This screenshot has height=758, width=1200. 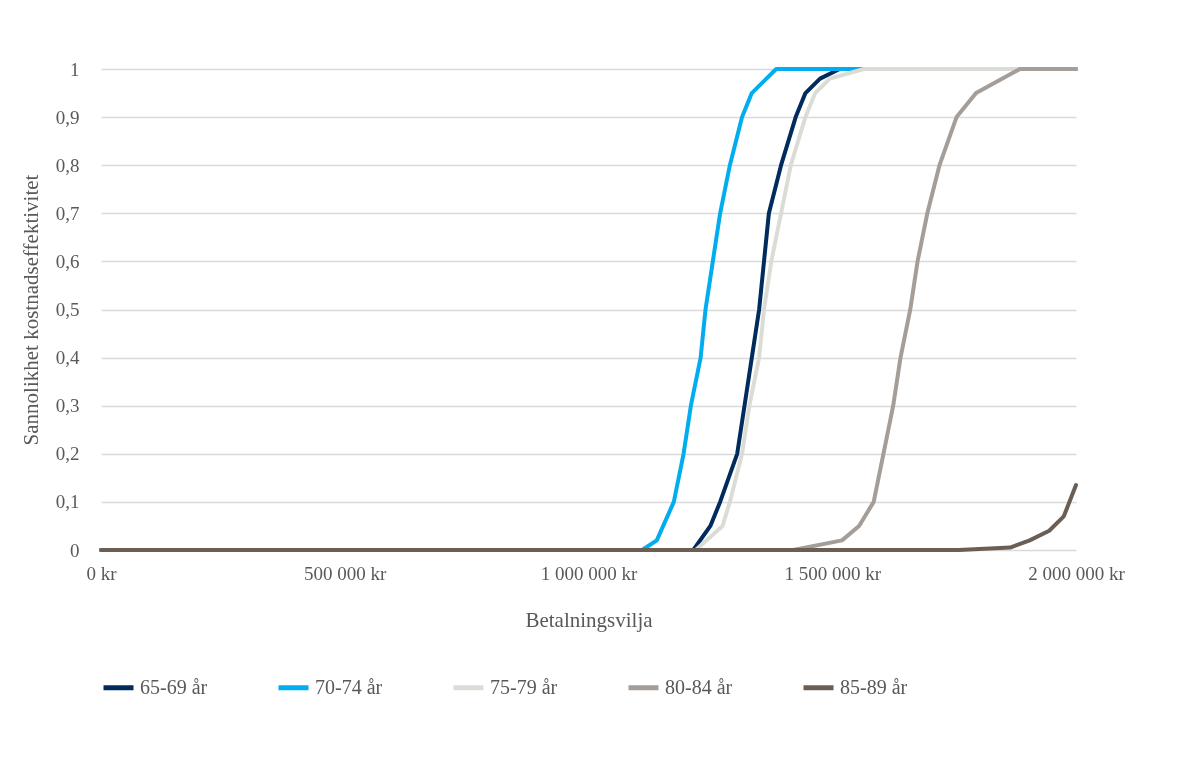 What do you see at coordinates (67, 213) in the screenshot?
I see `y-tick-label: 0,7` at bounding box center [67, 213].